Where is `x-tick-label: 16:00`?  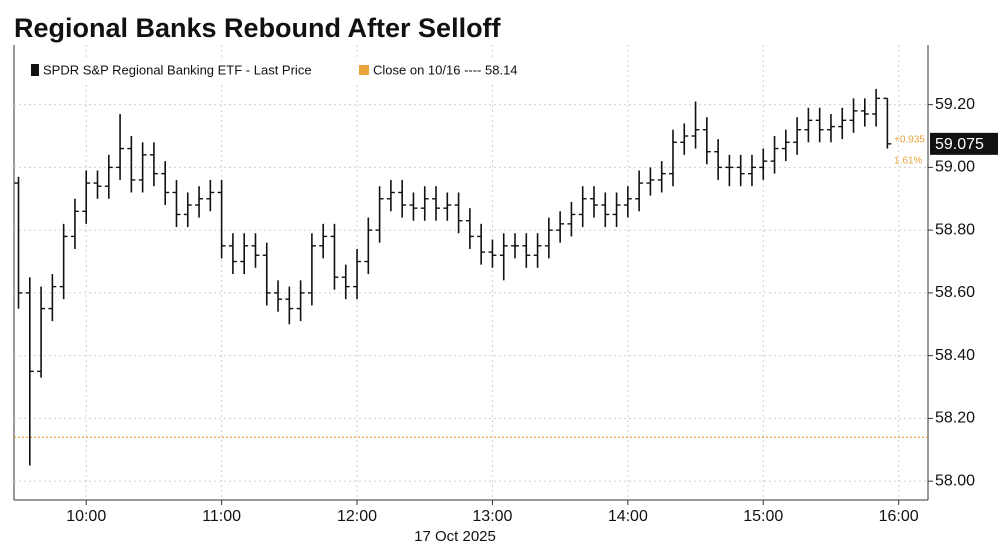 x-tick-label: 16:00 is located at coordinates (899, 516).